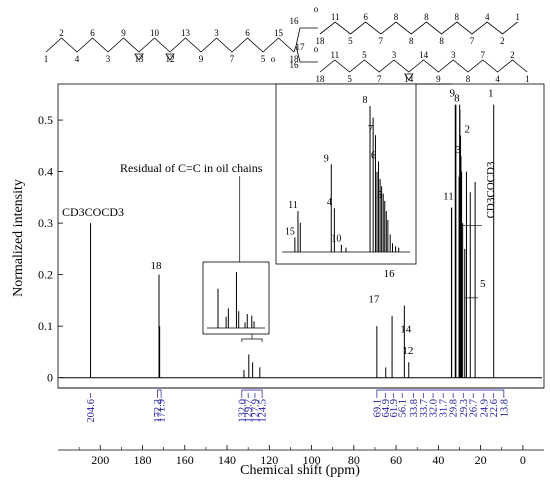 This screenshot has height=487, width=550. Describe the element at coordinates (370, 129) in the screenshot. I see `inset-aliphatic-label: 7` at that location.